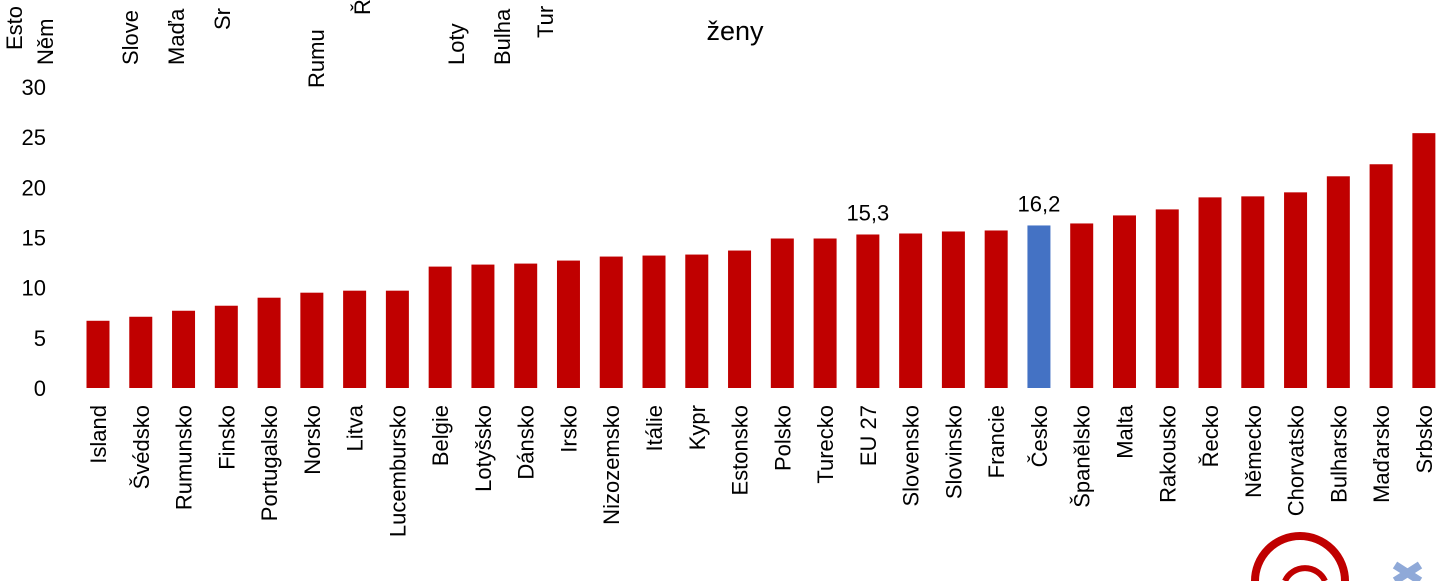 The width and height of the screenshot is (1440, 581). I want to click on x-tick-label: Island, so click(98, 434).